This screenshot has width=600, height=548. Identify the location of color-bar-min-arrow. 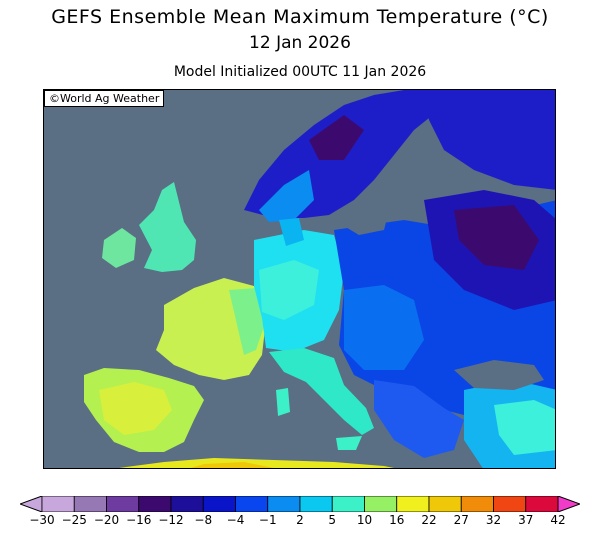
(31, 504).